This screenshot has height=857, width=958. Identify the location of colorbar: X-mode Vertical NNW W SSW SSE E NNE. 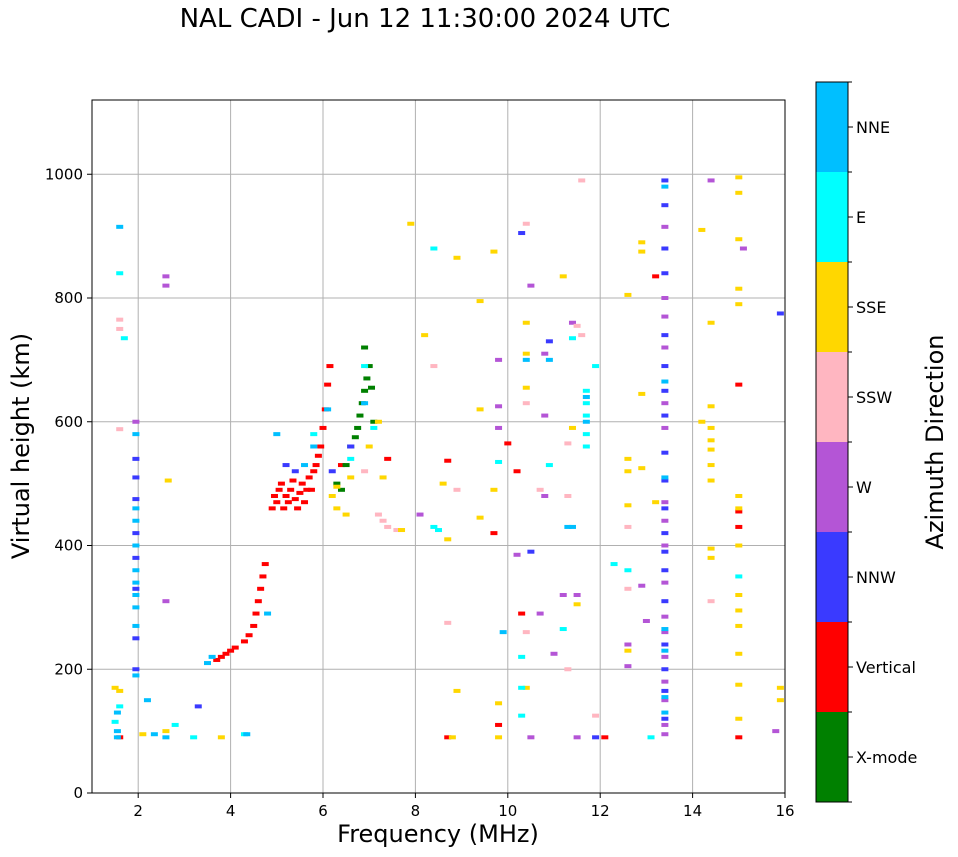
(866, 442).